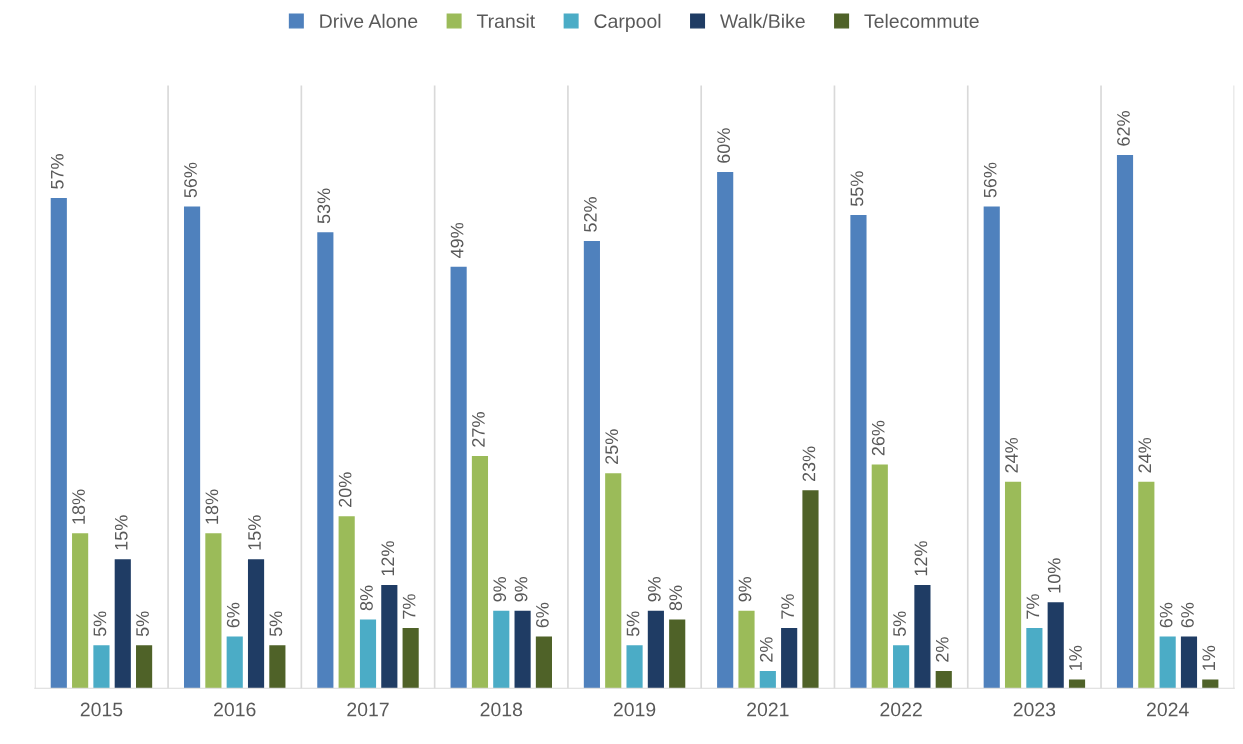 This screenshot has height=744, width=1243. What do you see at coordinates (590, 214) in the screenshot?
I see `data-label: 52%` at bounding box center [590, 214].